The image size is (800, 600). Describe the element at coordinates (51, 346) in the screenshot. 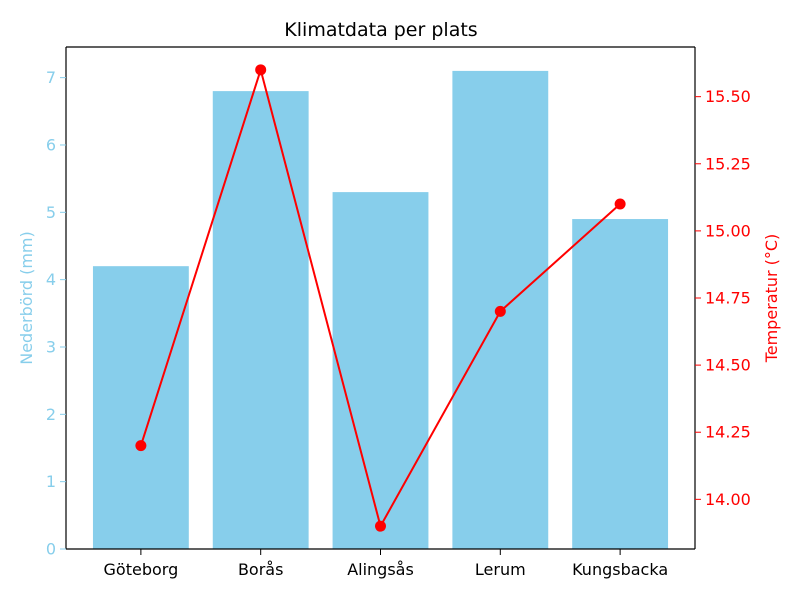

I see `y-left-tick-label: 3` at that location.